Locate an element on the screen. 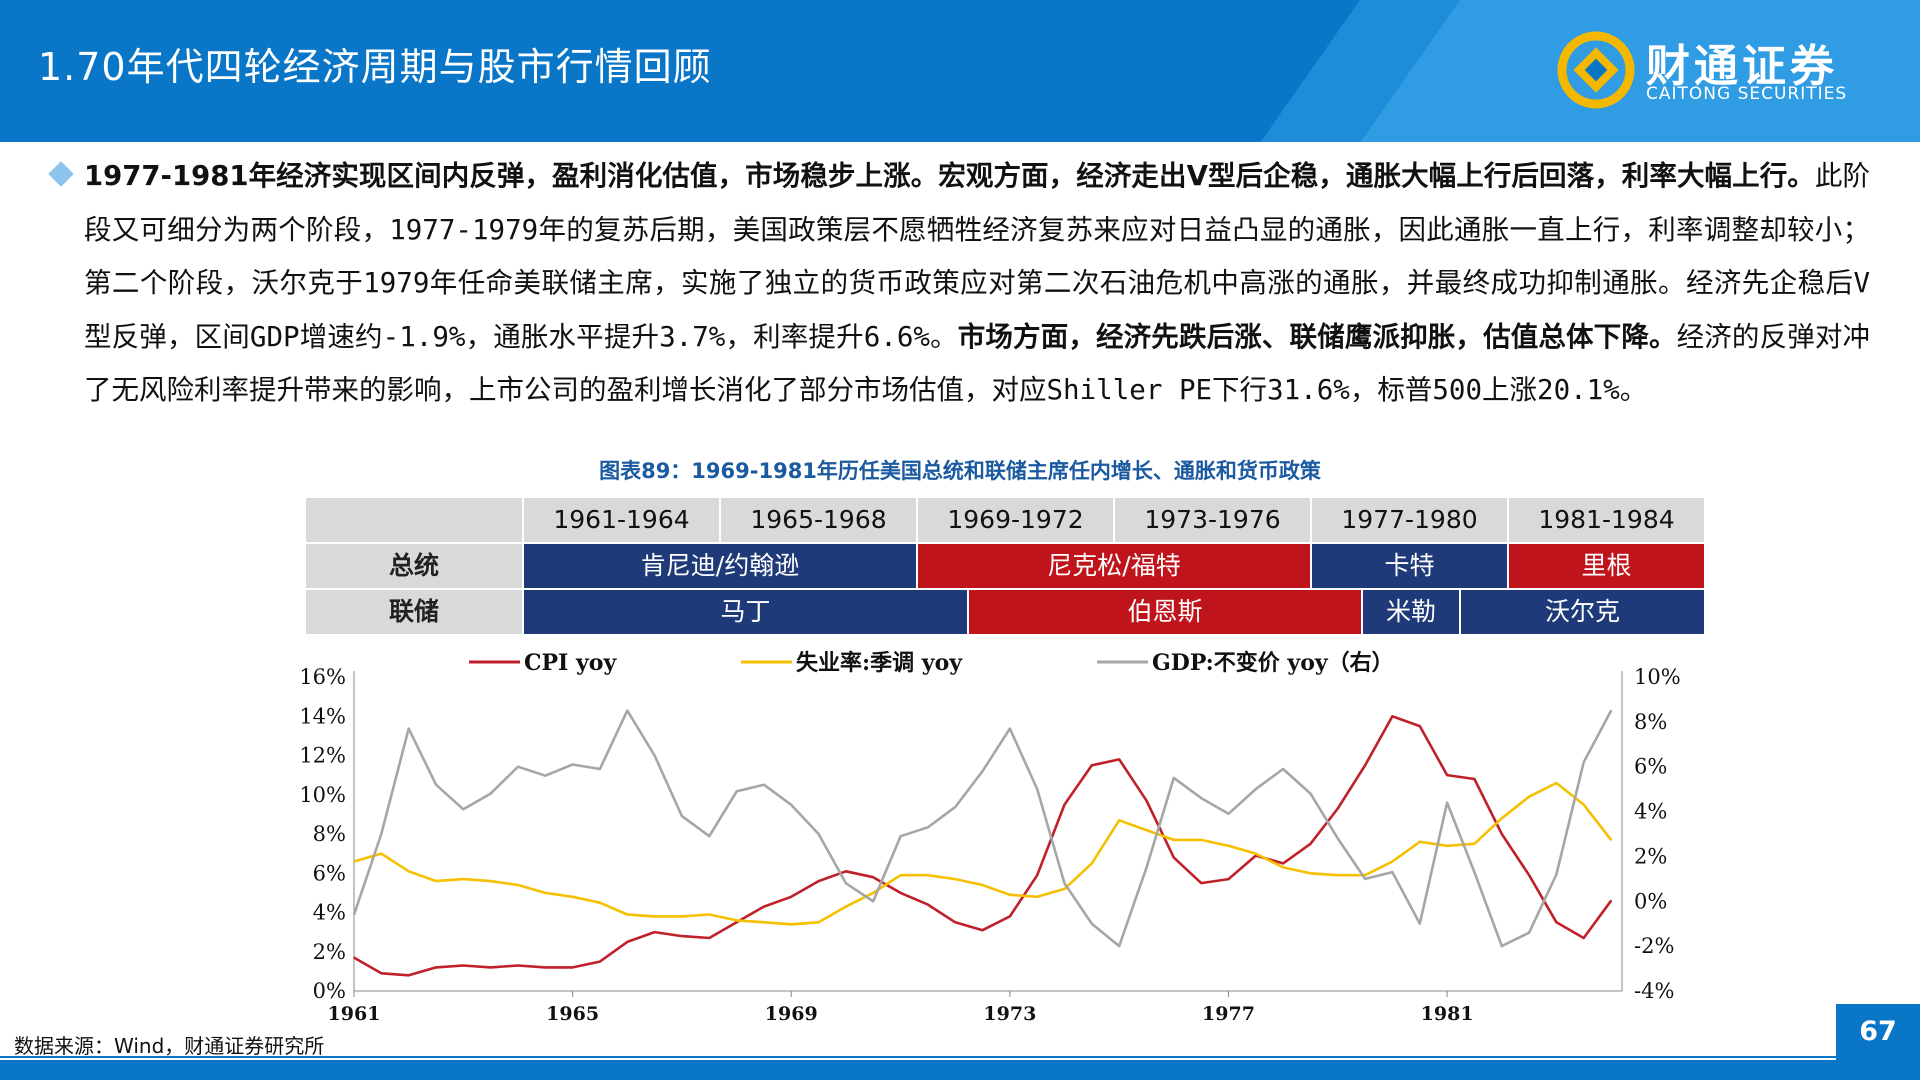 Image resolution: width=1920 pixels, height=1080 pixels. gdp-series-line is located at coordinates (982, 828).